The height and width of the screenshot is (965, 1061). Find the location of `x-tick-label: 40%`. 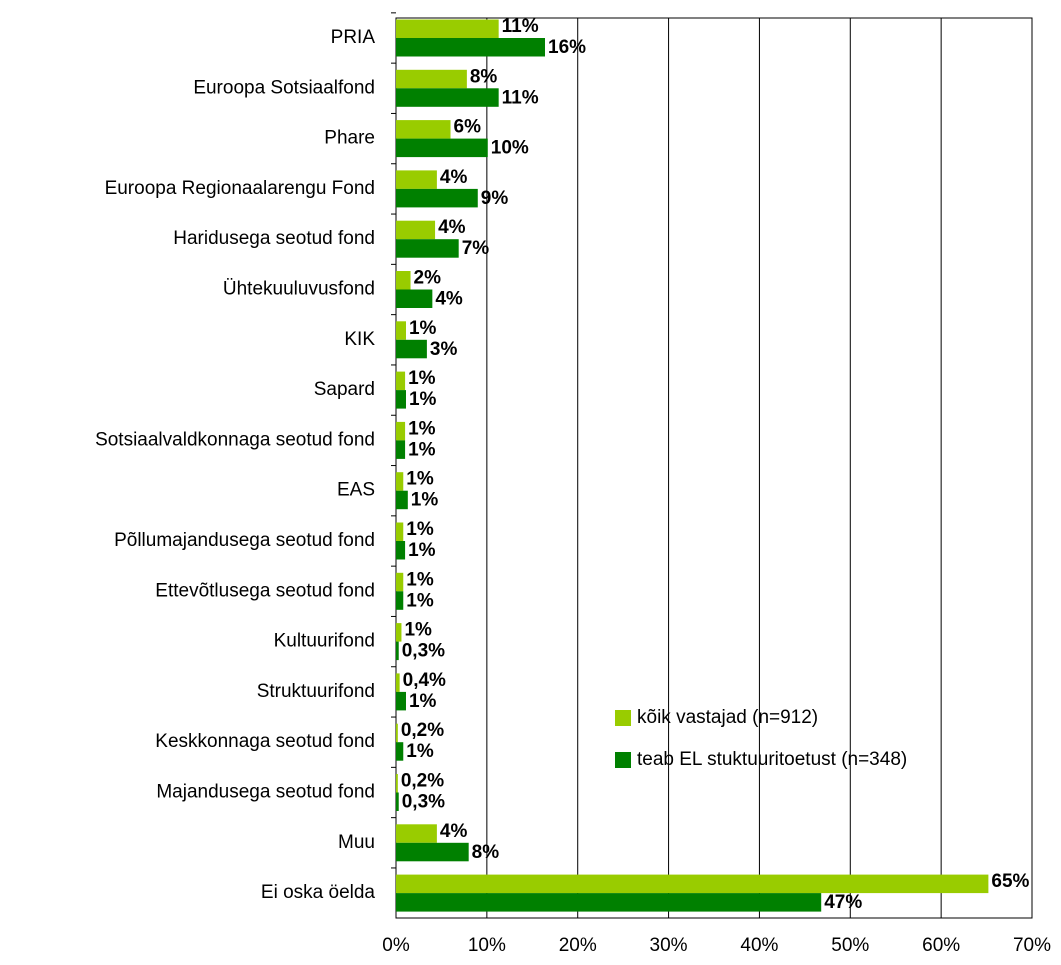

x-tick-label: 40% is located at coordinates (759, 945).